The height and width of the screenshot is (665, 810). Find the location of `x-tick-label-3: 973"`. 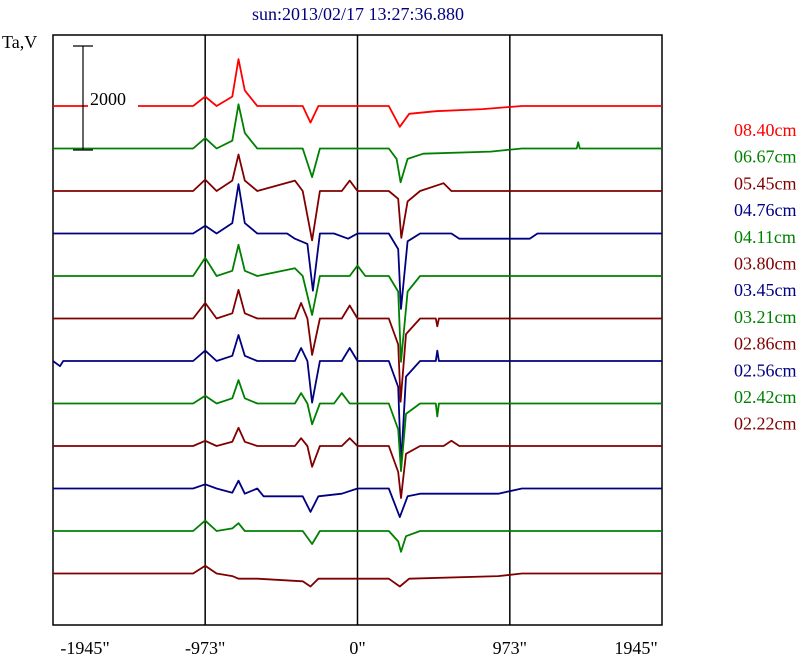

x-tick-label-3: 973" is located at coordinates (510, 648).